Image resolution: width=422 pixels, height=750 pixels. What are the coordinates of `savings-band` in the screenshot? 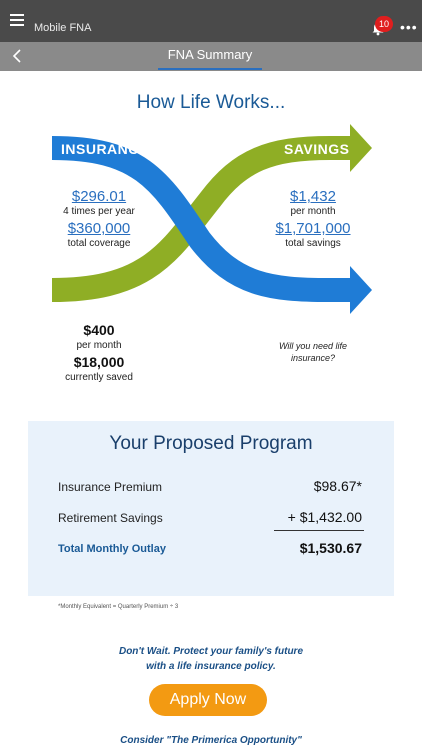 It's located at (191, 219).